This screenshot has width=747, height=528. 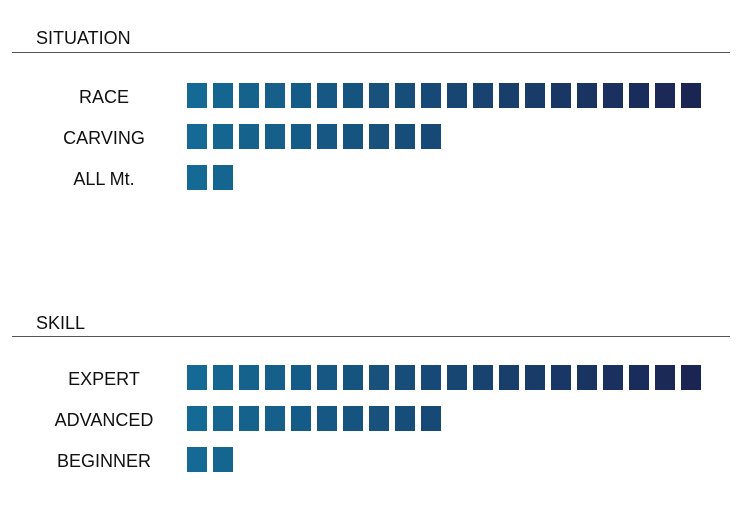 What do you see at coordinates (104, 461) in the screenshot?
I see `row-label-beginner: BEGINNER` at bounding box center [104, 461].